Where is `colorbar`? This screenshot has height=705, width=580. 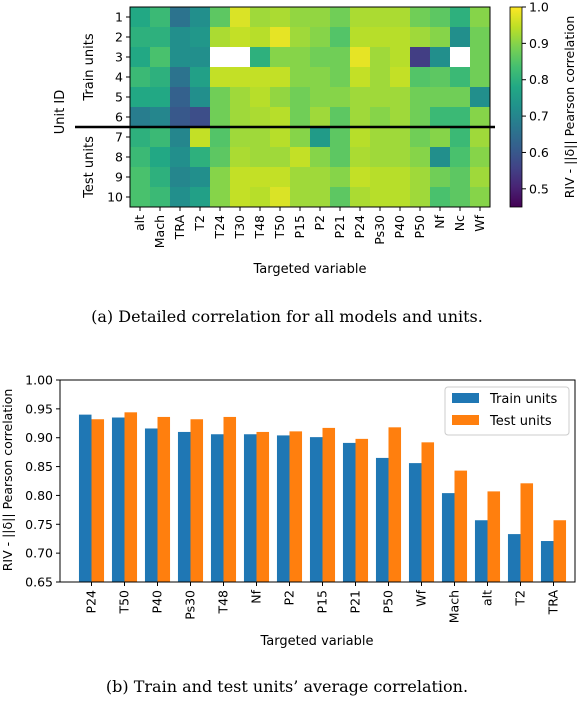
colorbar is located at coordinates (516, 107).